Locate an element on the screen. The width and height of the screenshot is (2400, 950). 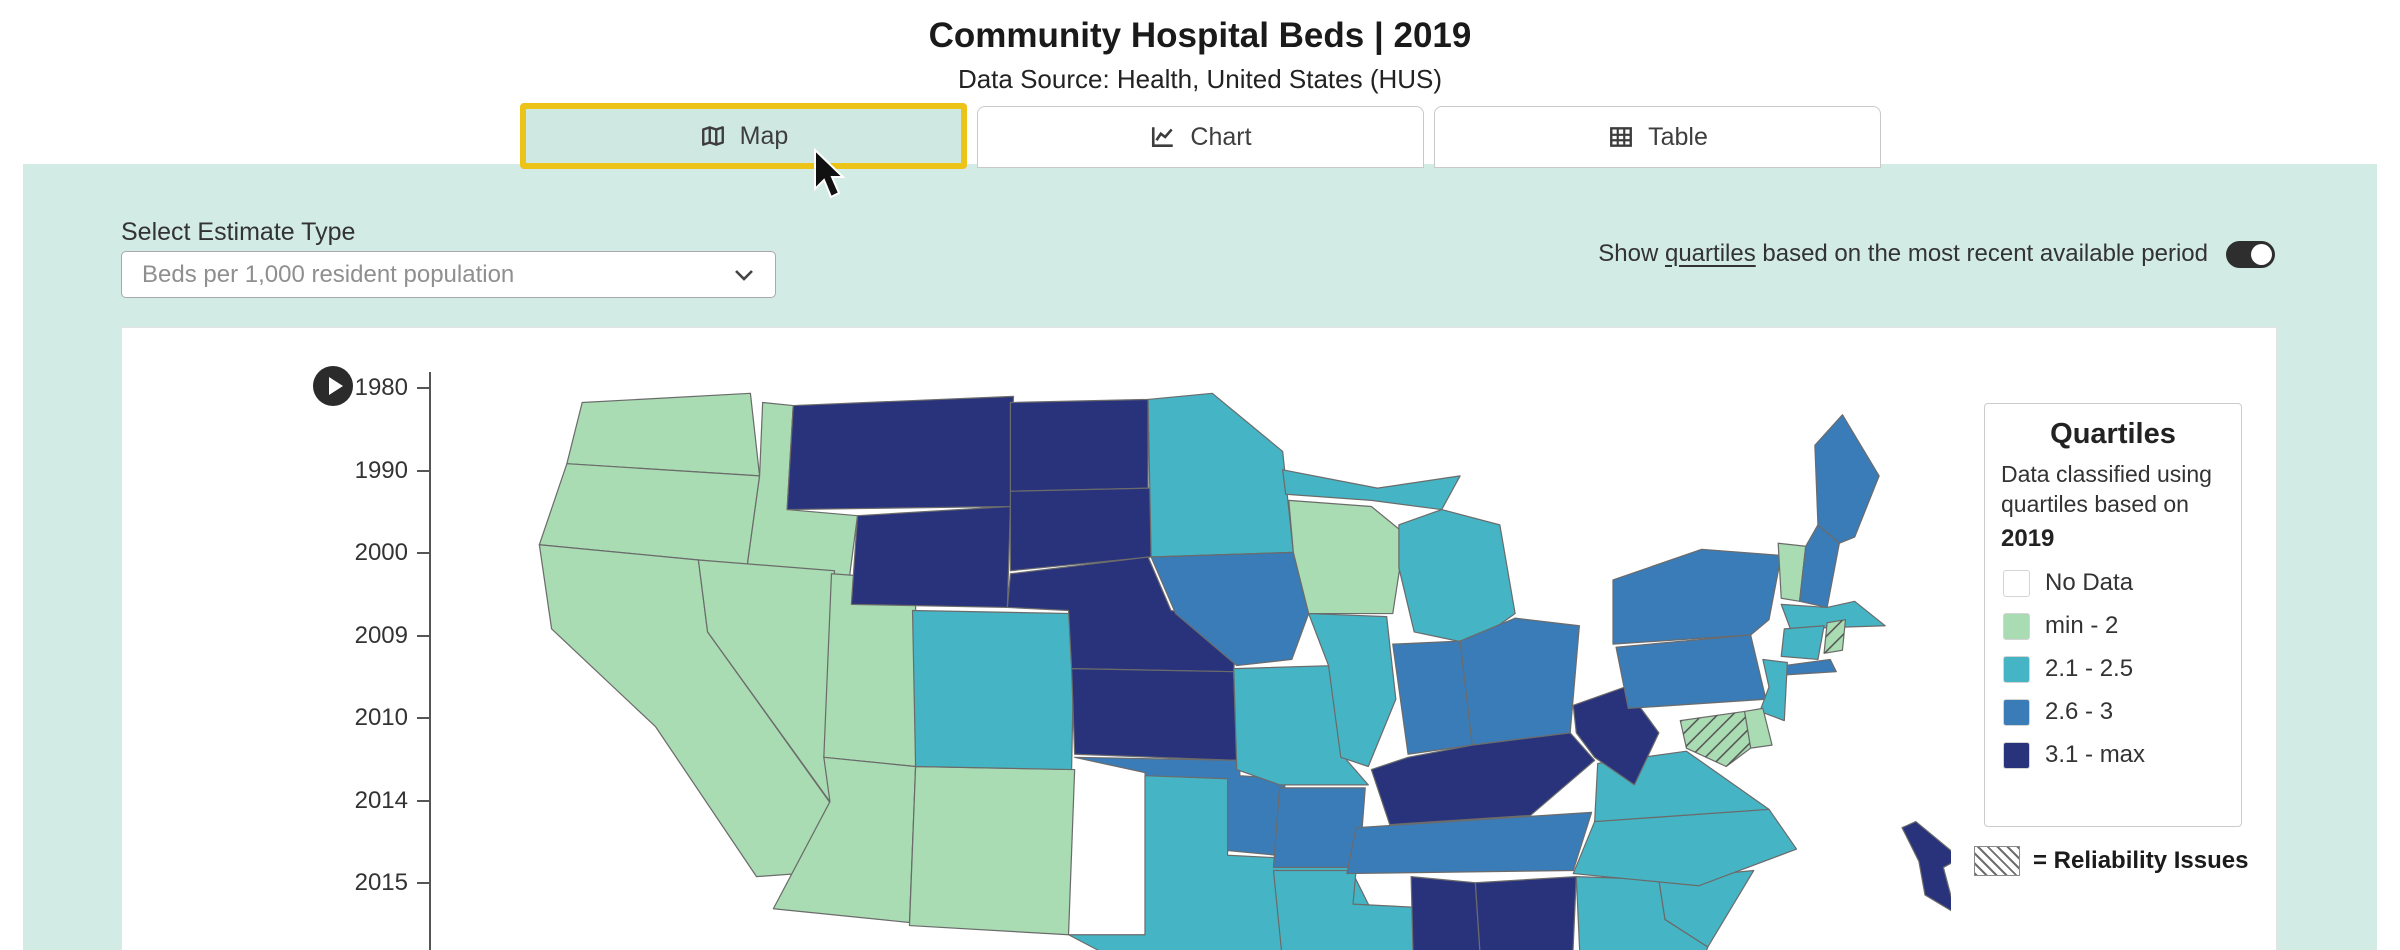
state-LA is located at coordinates (1347, 909).